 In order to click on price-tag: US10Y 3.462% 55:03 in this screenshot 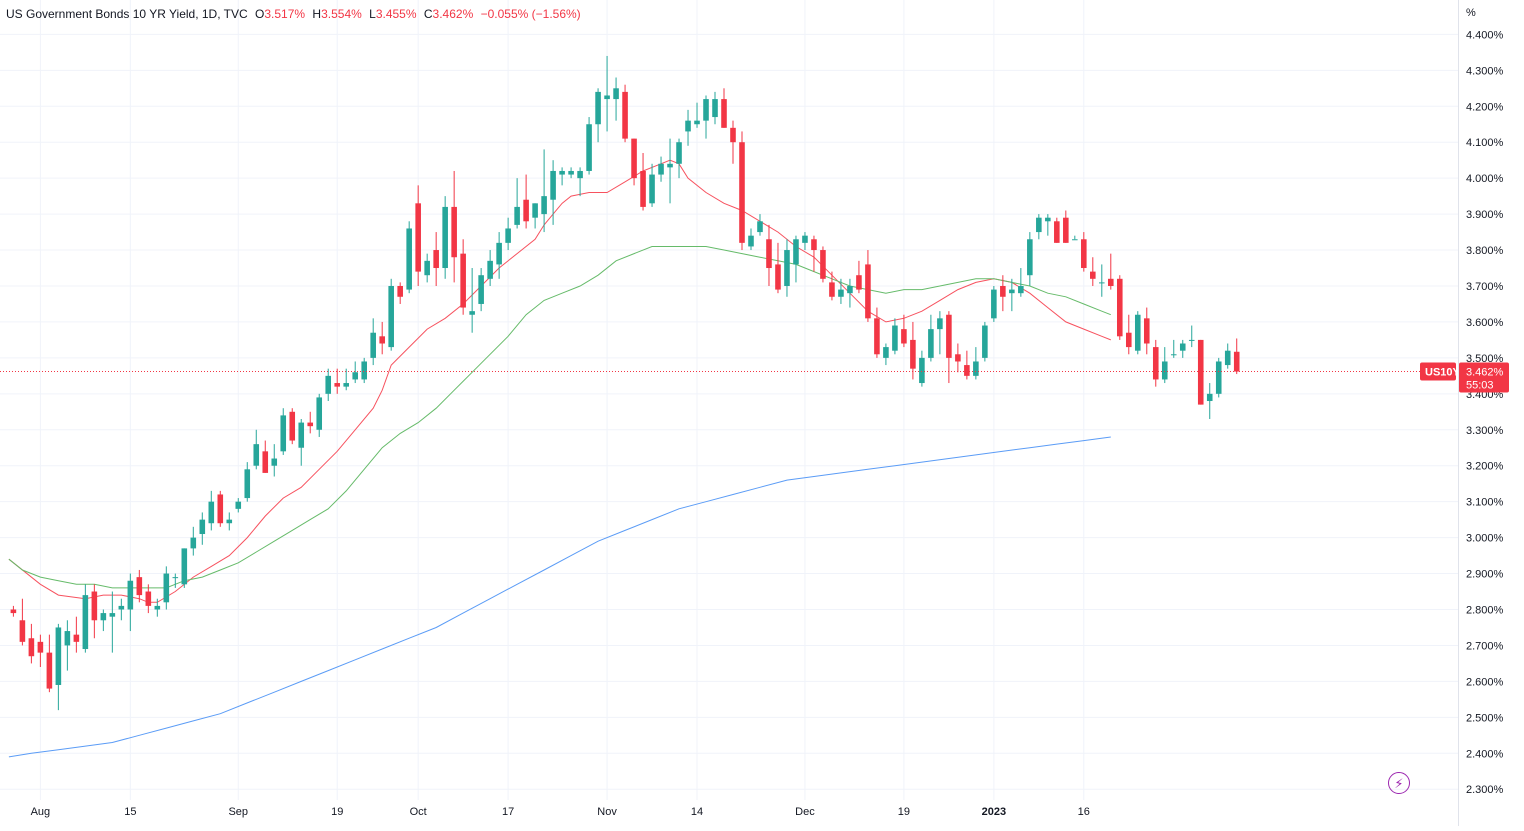, I will do `click(1464, 377)`.